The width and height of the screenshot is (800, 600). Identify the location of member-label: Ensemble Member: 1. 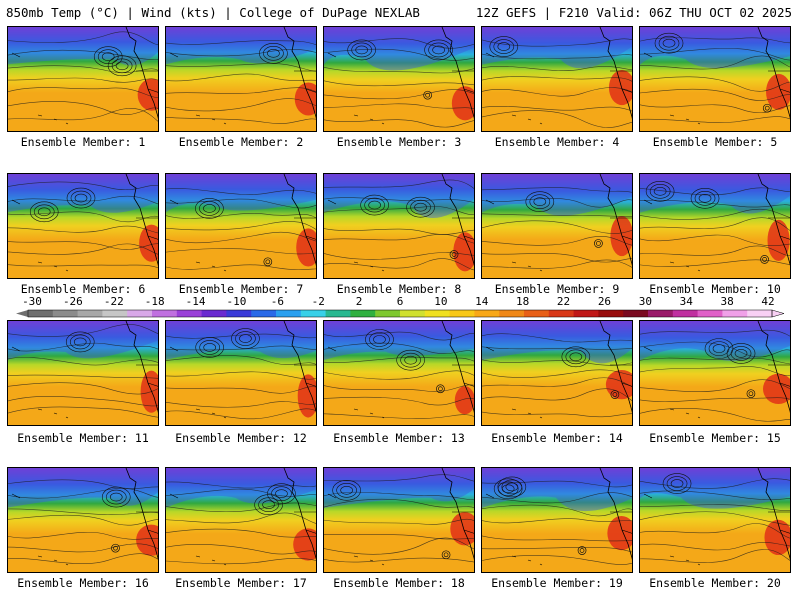
(83, 142).